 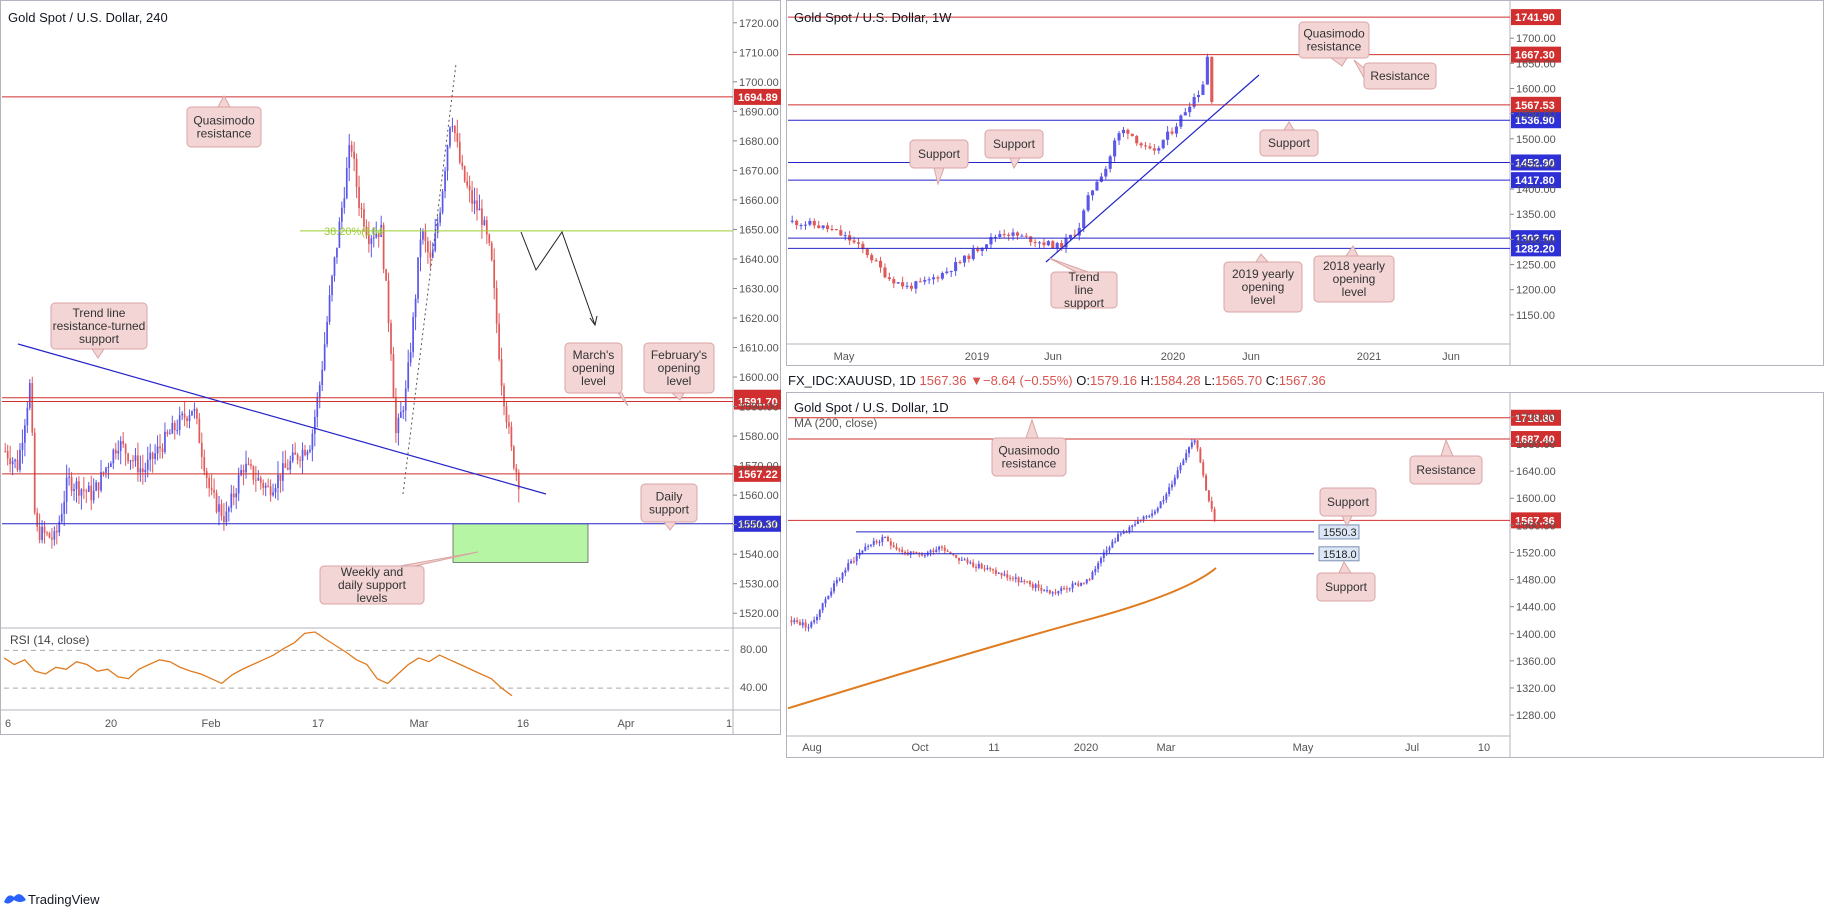 I want to click on y-tick-label: 1360.00, so click(x=1536, y=662).